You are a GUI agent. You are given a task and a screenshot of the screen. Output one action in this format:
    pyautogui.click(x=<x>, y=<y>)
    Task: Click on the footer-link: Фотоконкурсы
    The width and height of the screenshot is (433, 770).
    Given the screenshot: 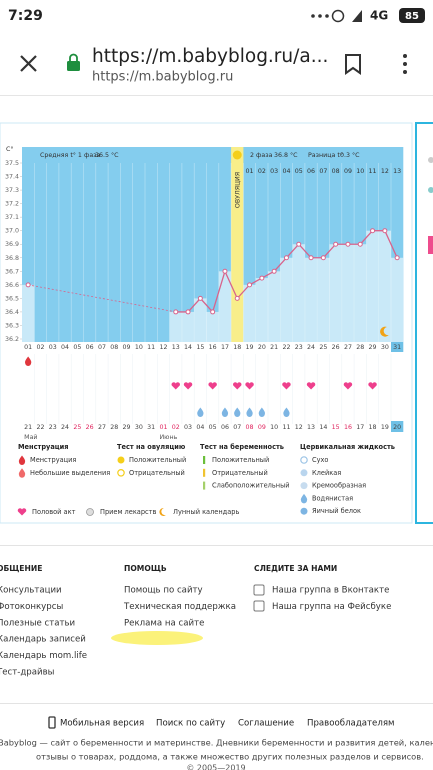 What is the action you would take?
    pyautogui.click(x=31, y=607)
    